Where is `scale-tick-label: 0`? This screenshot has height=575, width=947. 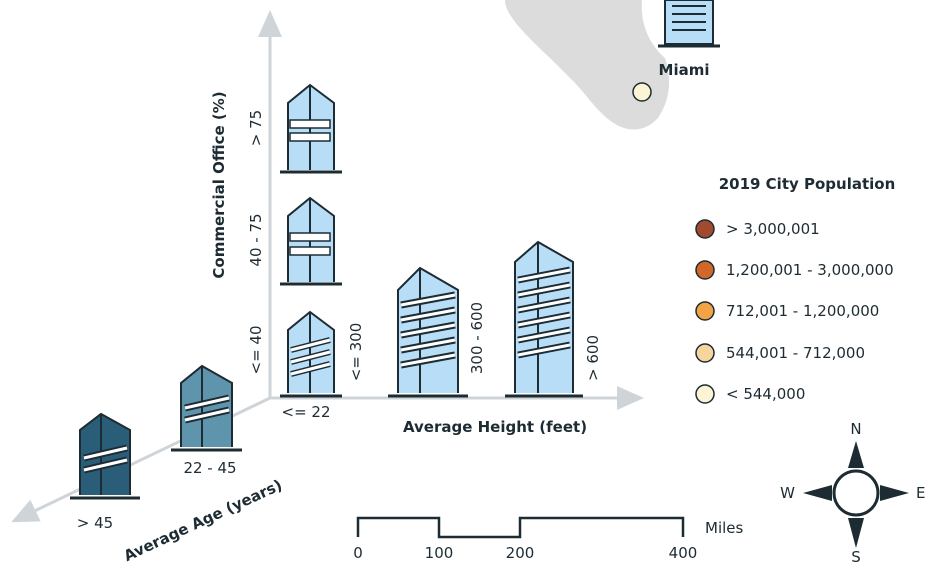 scale-tick-label: 0 is located at coordinates (358, 553).